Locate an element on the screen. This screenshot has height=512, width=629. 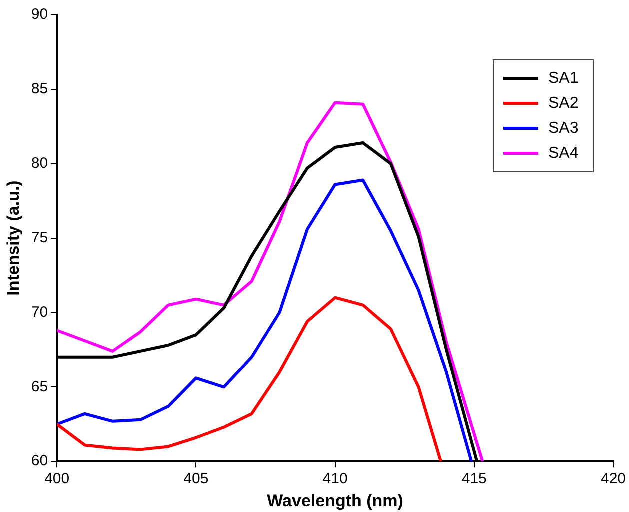
y-tick-label: 70 is located at coordinates (39, 312).